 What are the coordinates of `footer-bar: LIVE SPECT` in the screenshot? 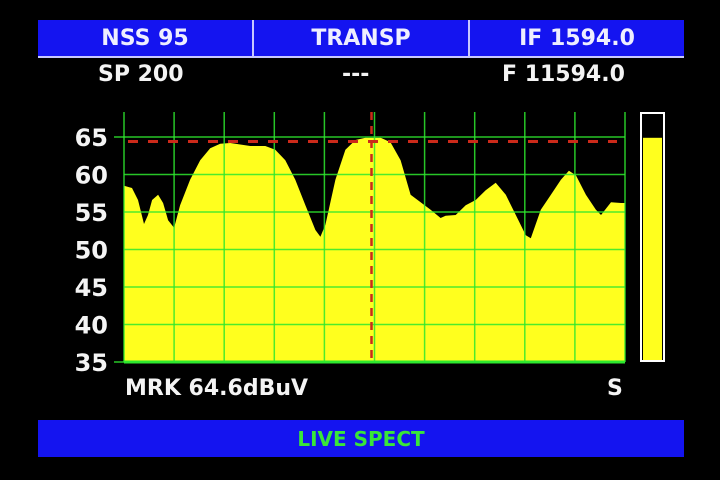 It's located at (361, 438).